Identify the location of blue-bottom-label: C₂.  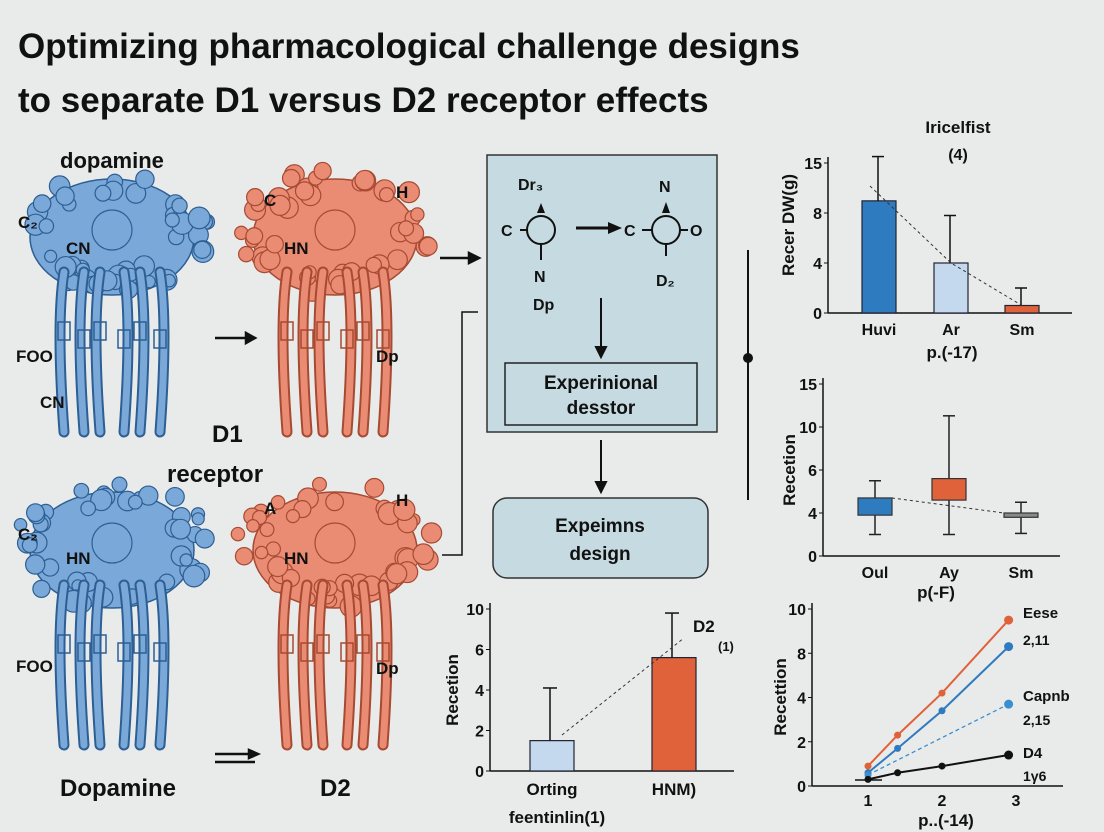
(28, 534).